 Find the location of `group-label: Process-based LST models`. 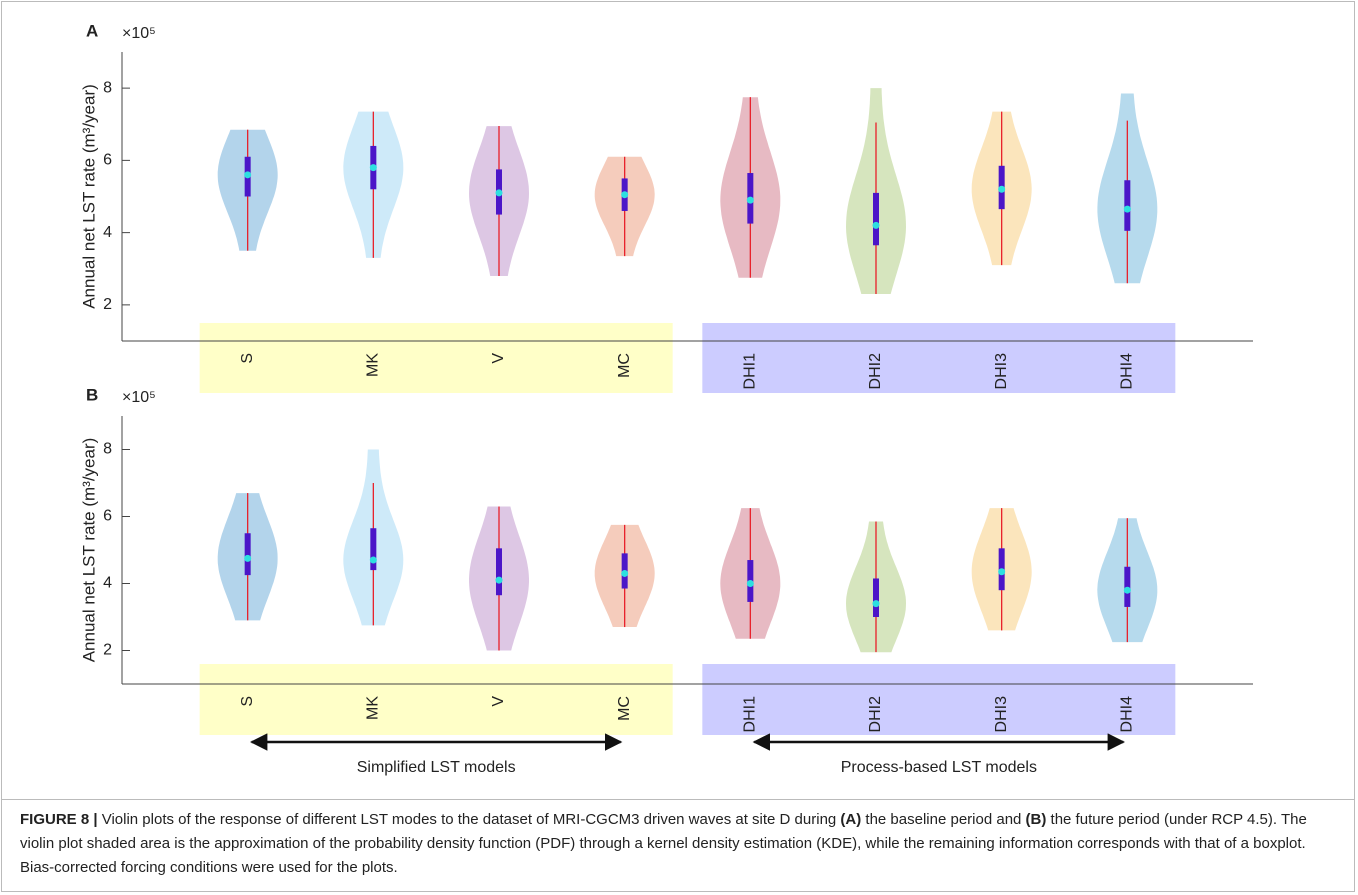

group-label: Process-based LST models is located at coordinates (939, 767).